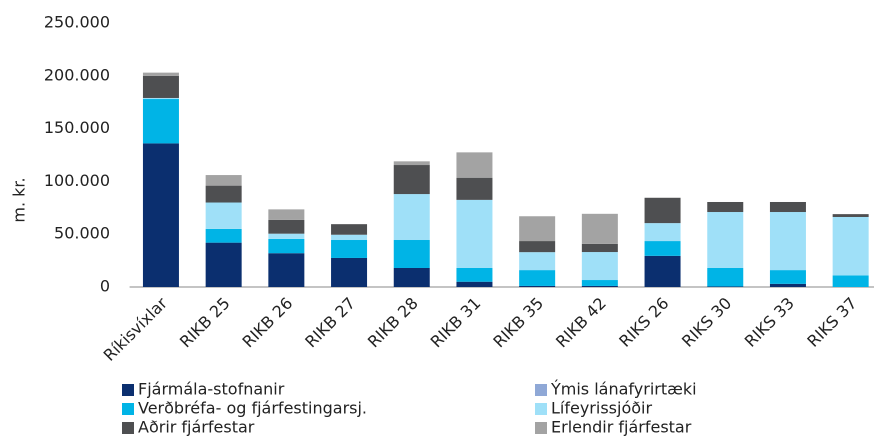 The height and width of the screenshot is (446, 878). I want to click on y-tick-label: 0, so click(105, 286).